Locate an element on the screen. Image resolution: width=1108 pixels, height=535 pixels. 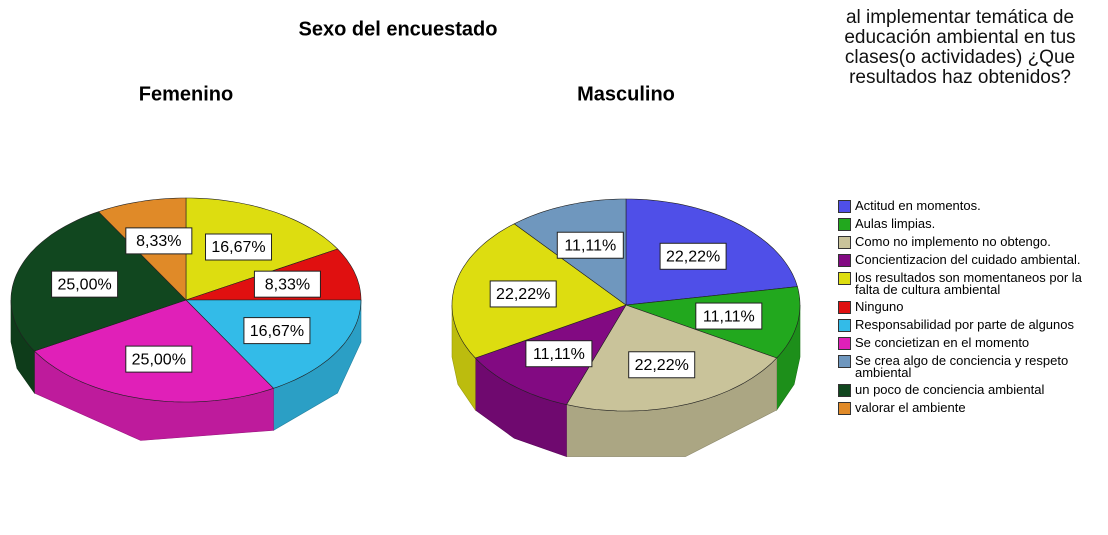
legend-label: Aulas limpias. is located at coordinates (895, 223).